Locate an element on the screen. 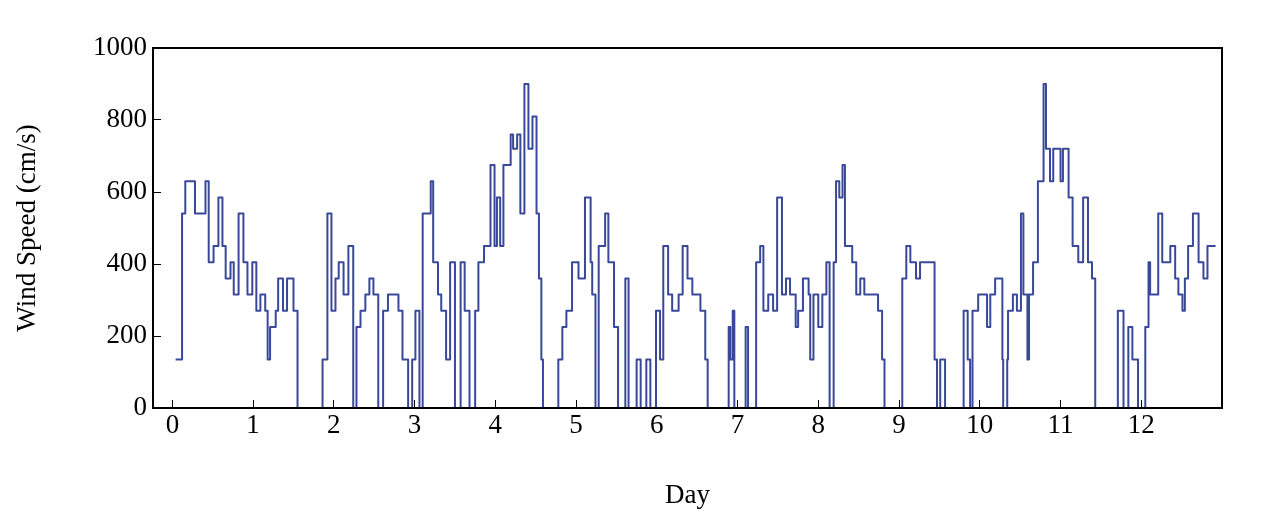 The image size is (1271, 514). x-tick-label: 2 is located at coordinates (334, 424).